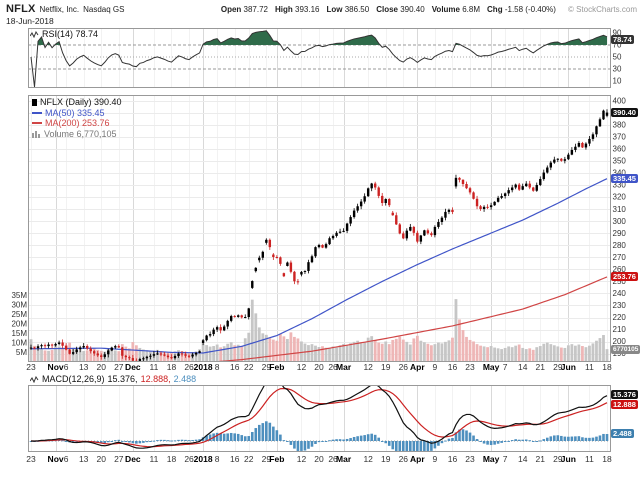 This screenshot has height=478, width=640. What do you see at coordinates (622, 39) in the screenshot?
I see `rsi-value-badge: 78.74` at bounding box center [622, 39].